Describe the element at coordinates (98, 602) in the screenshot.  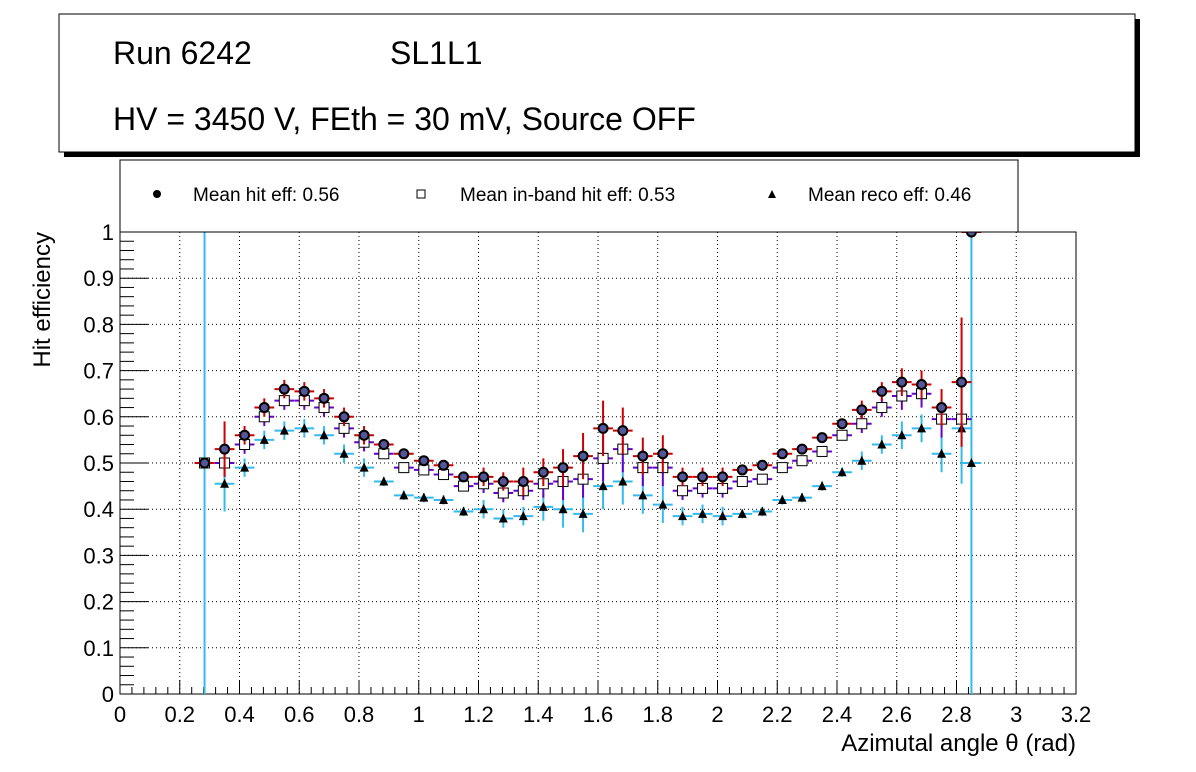
I see `y-tick-label: 0.2` at that location.